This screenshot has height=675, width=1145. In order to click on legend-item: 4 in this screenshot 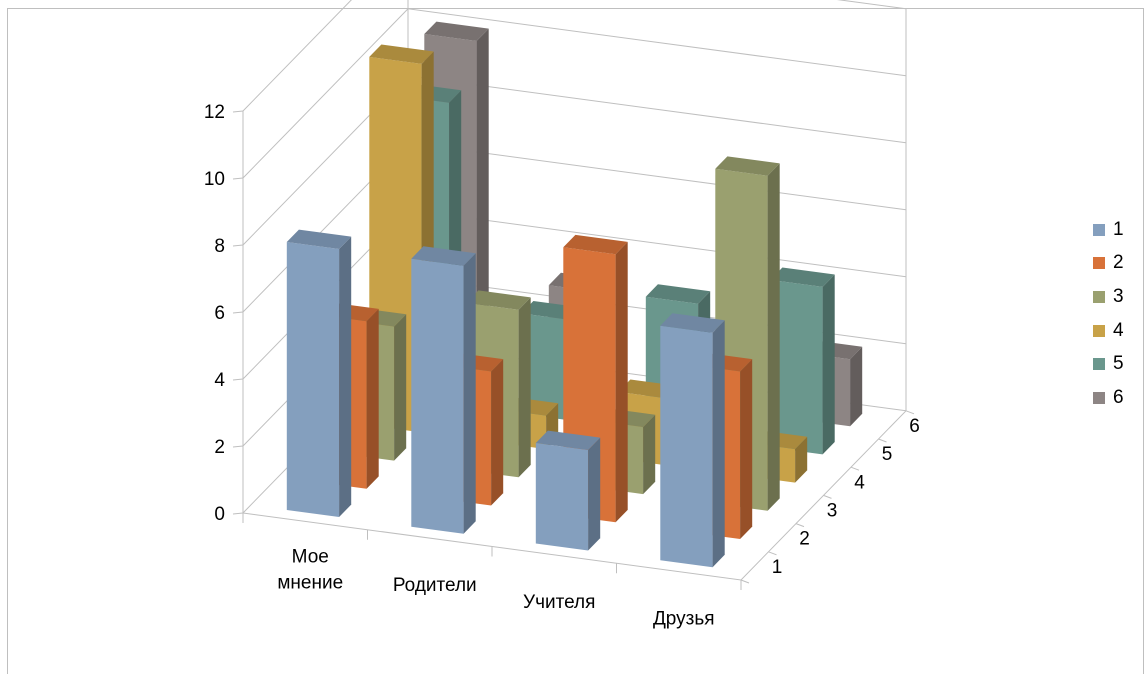, I will do `click(1118, 331)`.